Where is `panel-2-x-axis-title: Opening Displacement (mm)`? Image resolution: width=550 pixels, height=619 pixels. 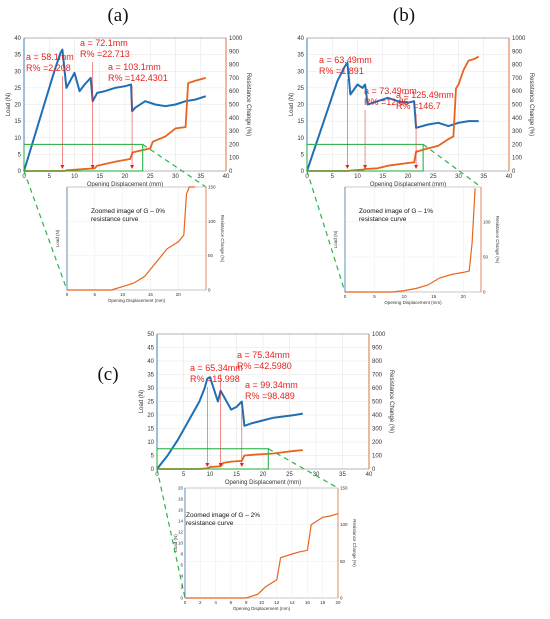
panel-2-x-axis-title: Opening Displacement (mm) is located at coordinates (408, 185).